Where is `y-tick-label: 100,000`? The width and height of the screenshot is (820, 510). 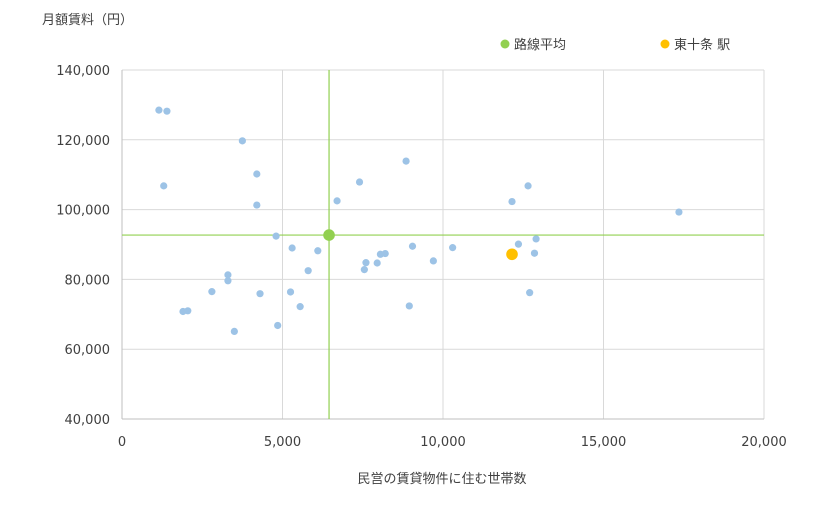
y-tick-label: 100,000 is located at coordinates (83, 211).